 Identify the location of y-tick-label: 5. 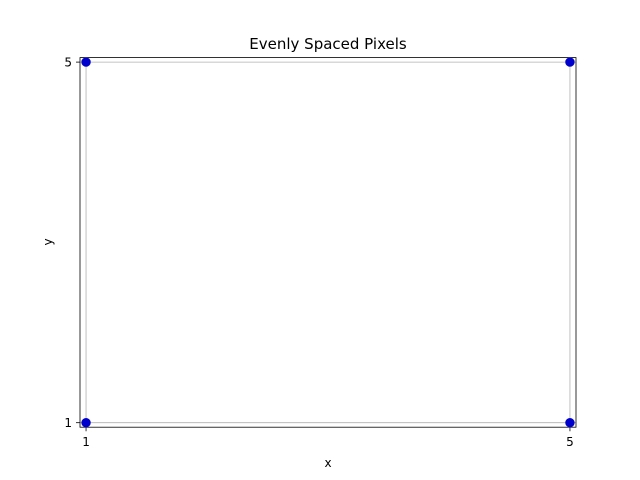
(68, 63).